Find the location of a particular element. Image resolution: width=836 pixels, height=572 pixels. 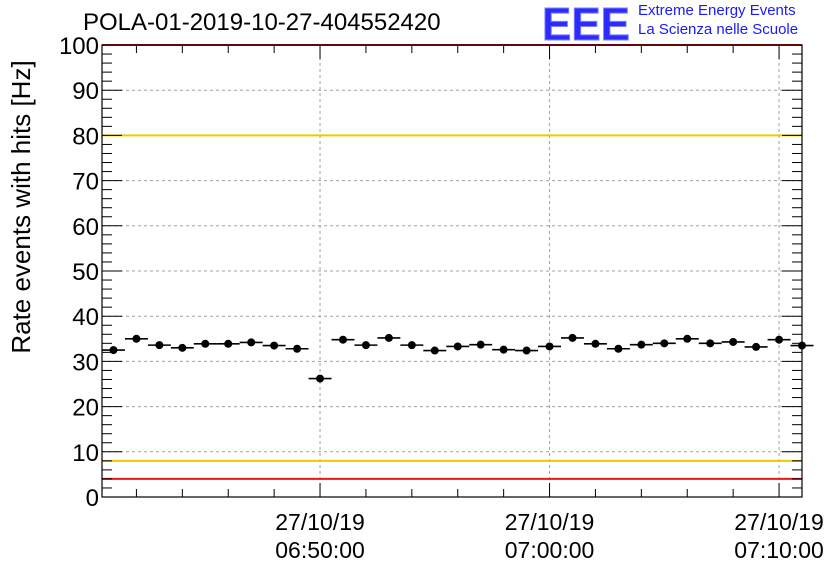

eee-logo: EEE is located at coordinates (586, 23).